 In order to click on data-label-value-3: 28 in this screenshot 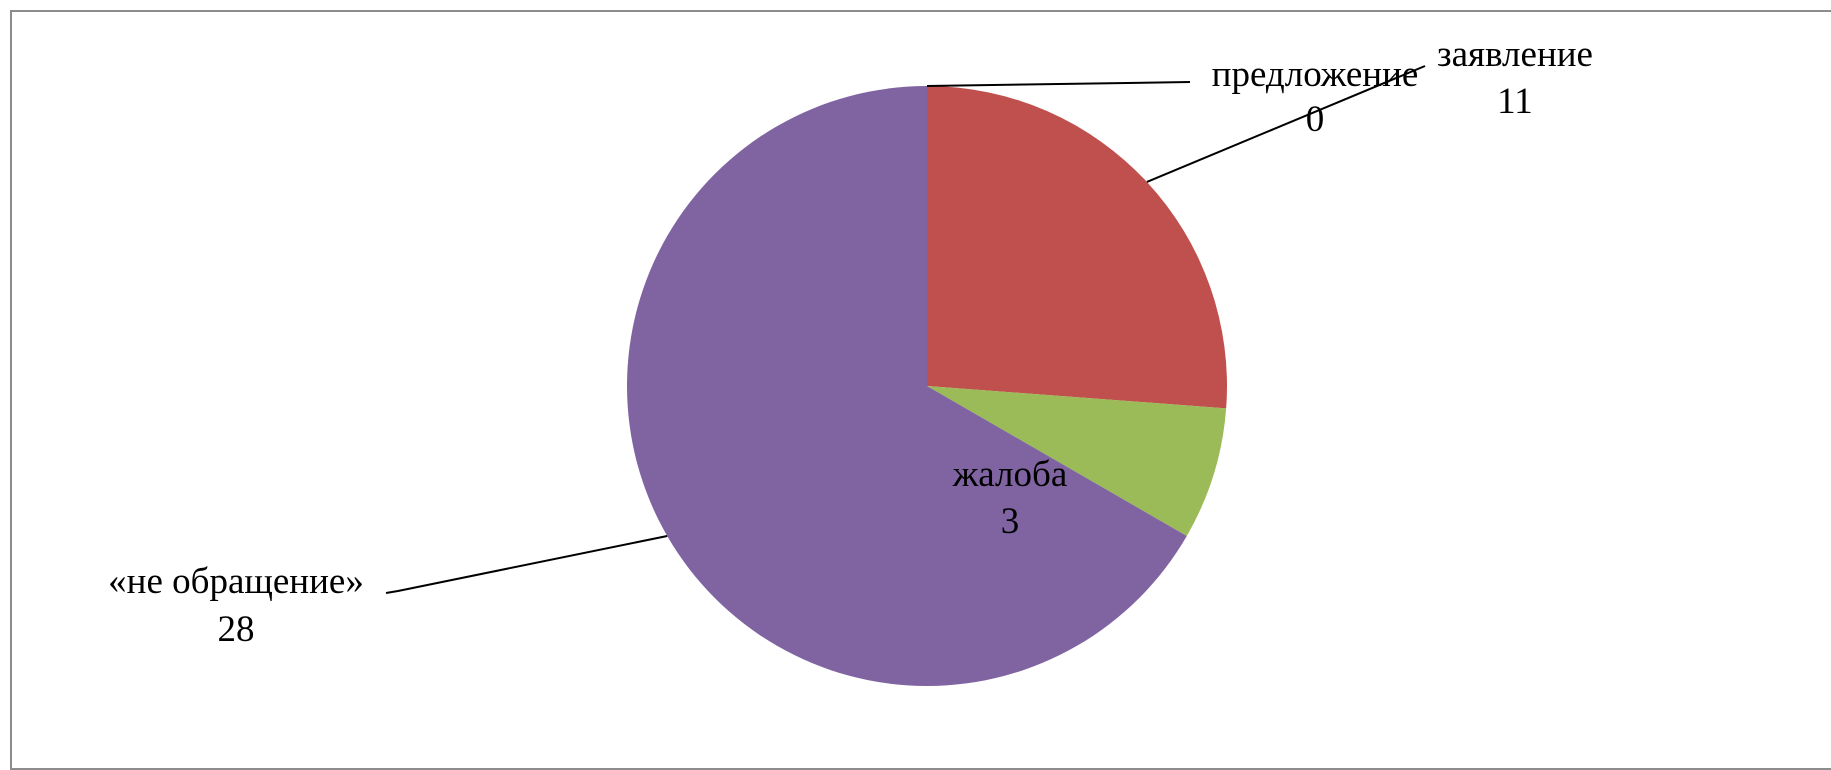, I will do `click(236, 629)`.